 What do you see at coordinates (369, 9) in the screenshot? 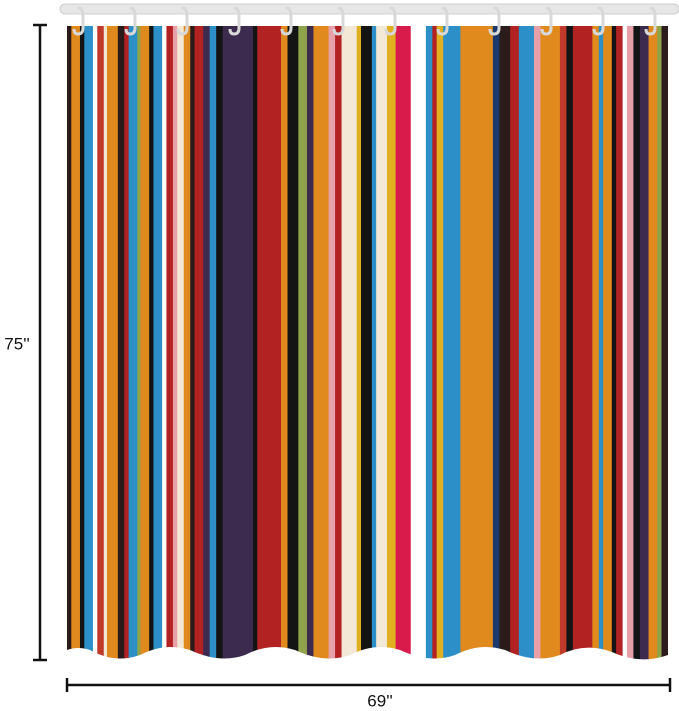
I see `curtain-rod` at bounding box center [369, 9].